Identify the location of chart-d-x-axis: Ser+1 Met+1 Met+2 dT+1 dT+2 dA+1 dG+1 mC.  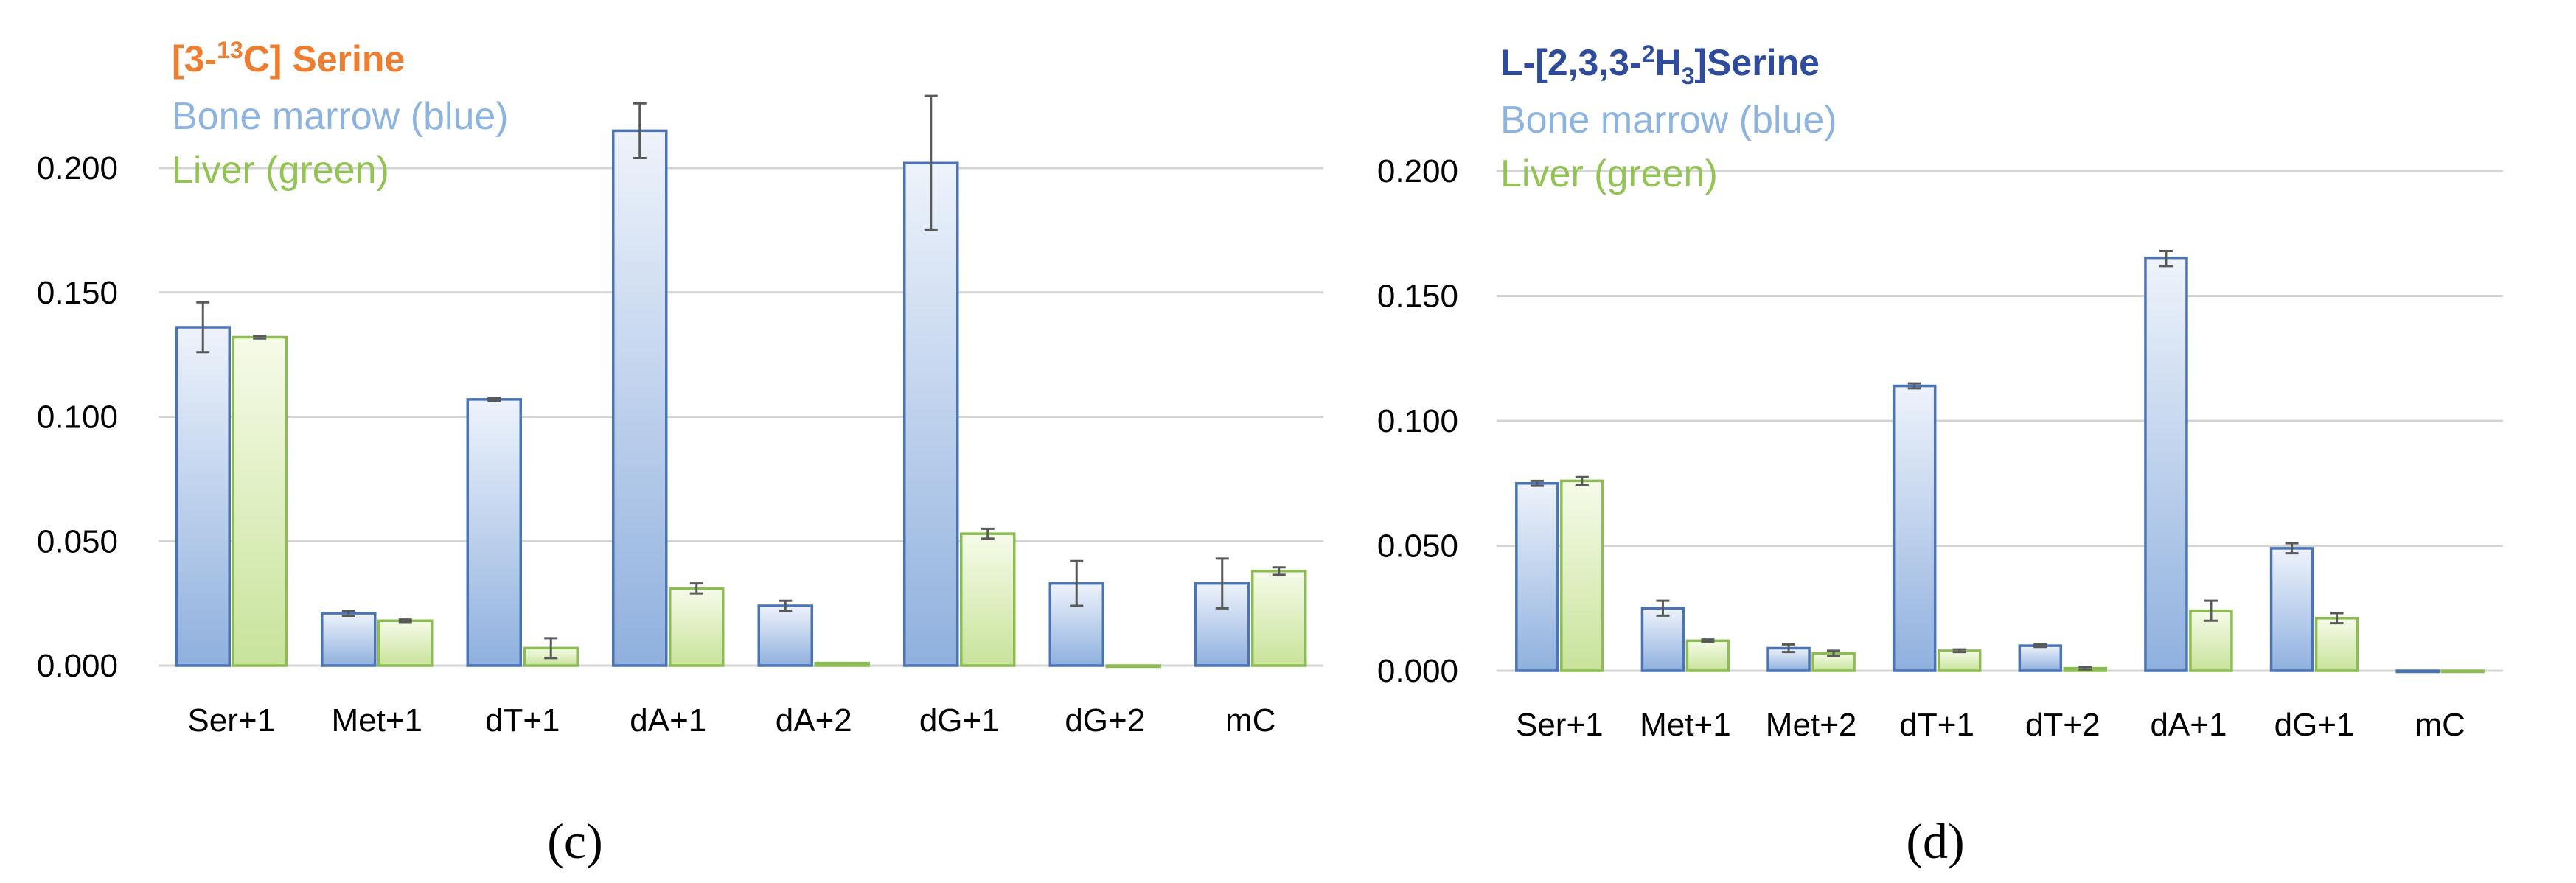
(1990, 725).